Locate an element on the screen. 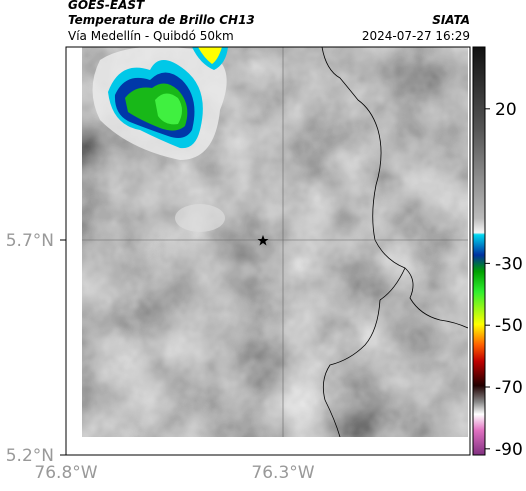 The width and height of the screenshot is (526, 491). satellite: GOES-EAST is located at coordinates (106, 6).